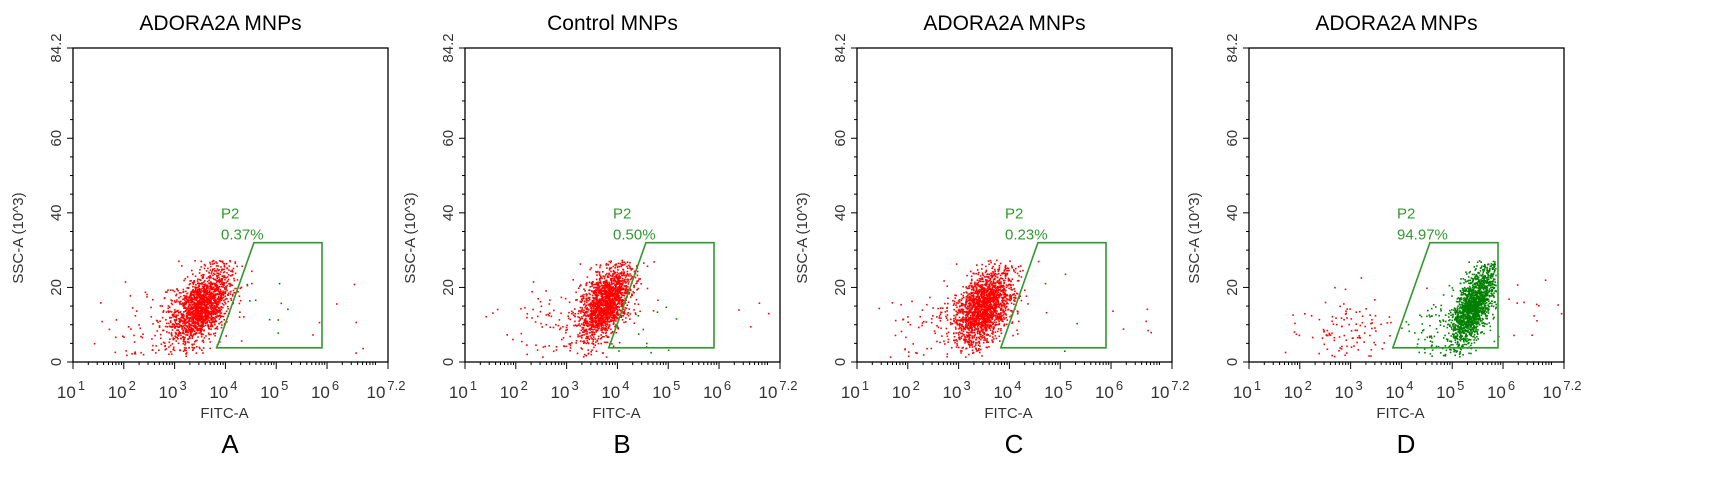 This screenshot has height=498, width=1726. I want to click on x-tick-exponent: 7.2, so click(396, 385).